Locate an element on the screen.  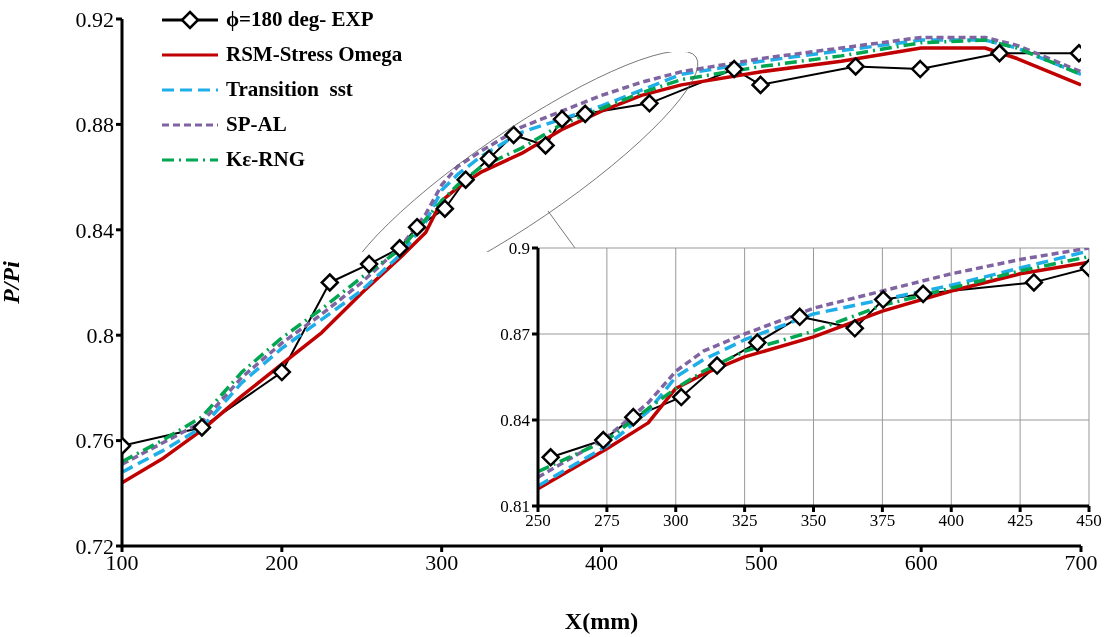
y-tick-label: 0.8 is located at coordinates (100, 336).